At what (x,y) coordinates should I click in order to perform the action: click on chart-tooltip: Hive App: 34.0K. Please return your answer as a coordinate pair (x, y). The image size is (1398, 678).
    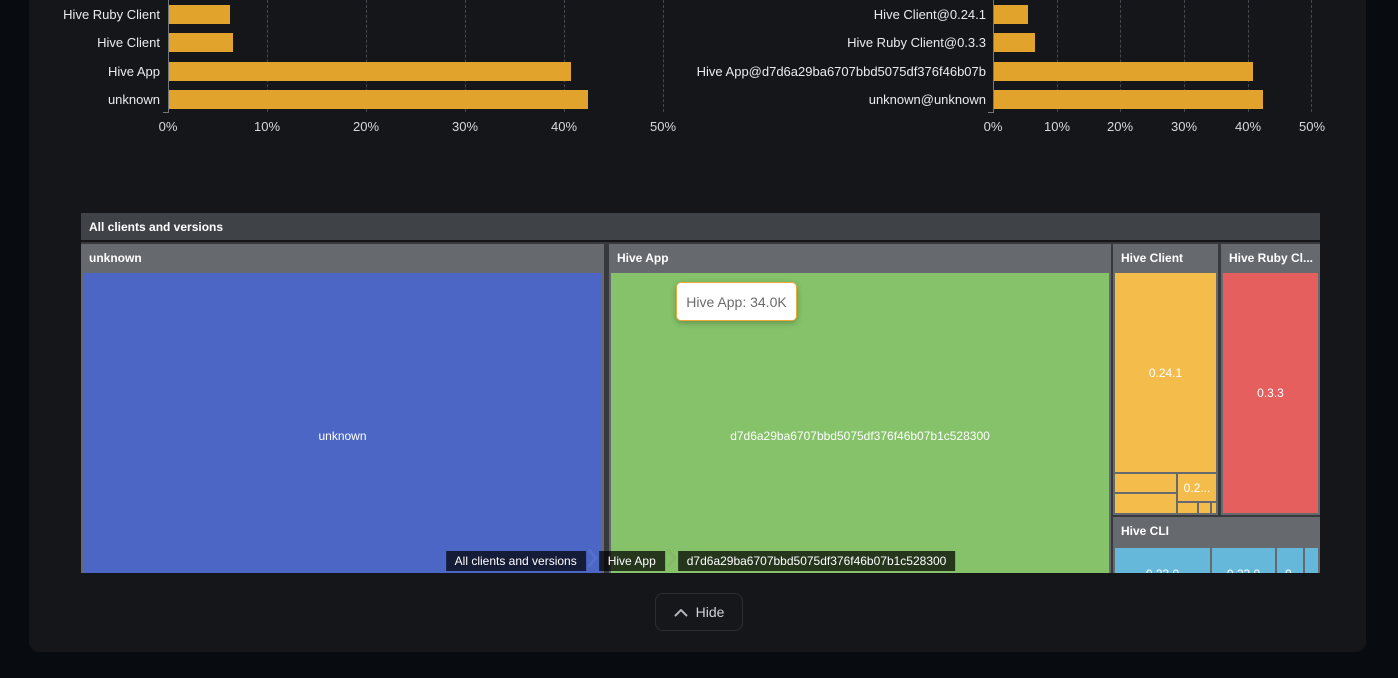
    Looking at the image, I should click on (736, 301).